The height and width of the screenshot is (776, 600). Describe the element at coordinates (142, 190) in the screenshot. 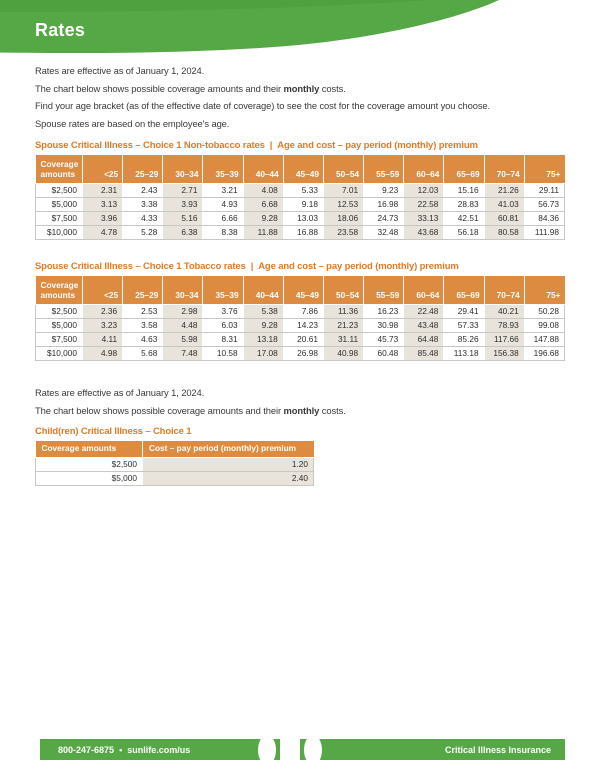

I see `table-cell: 2.43` at that location.